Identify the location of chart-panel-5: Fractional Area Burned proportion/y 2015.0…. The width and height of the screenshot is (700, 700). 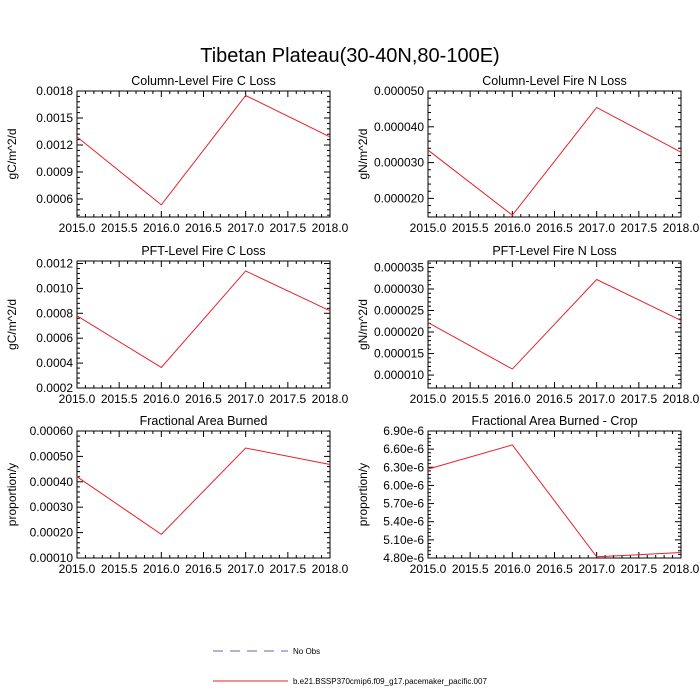
(177, 495).